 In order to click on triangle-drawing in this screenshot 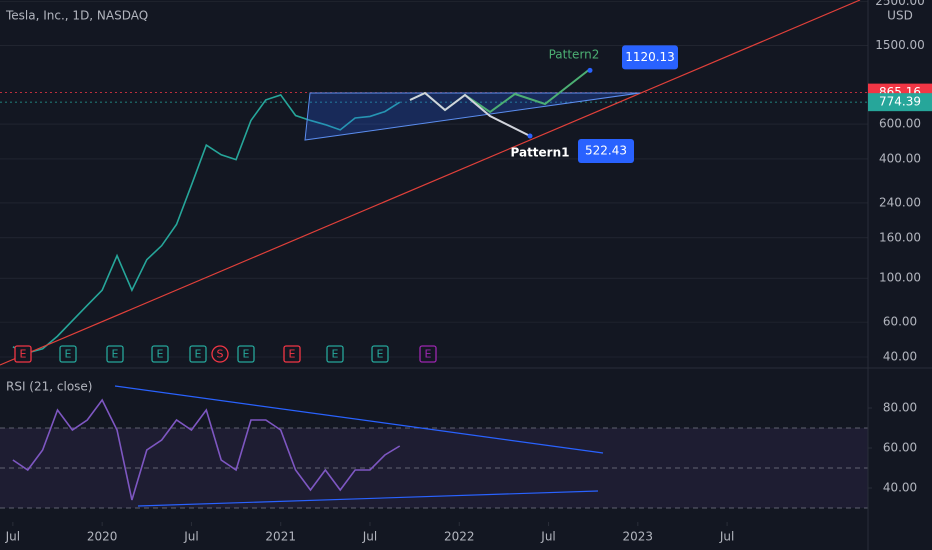, I will do `click(472, 116)`.